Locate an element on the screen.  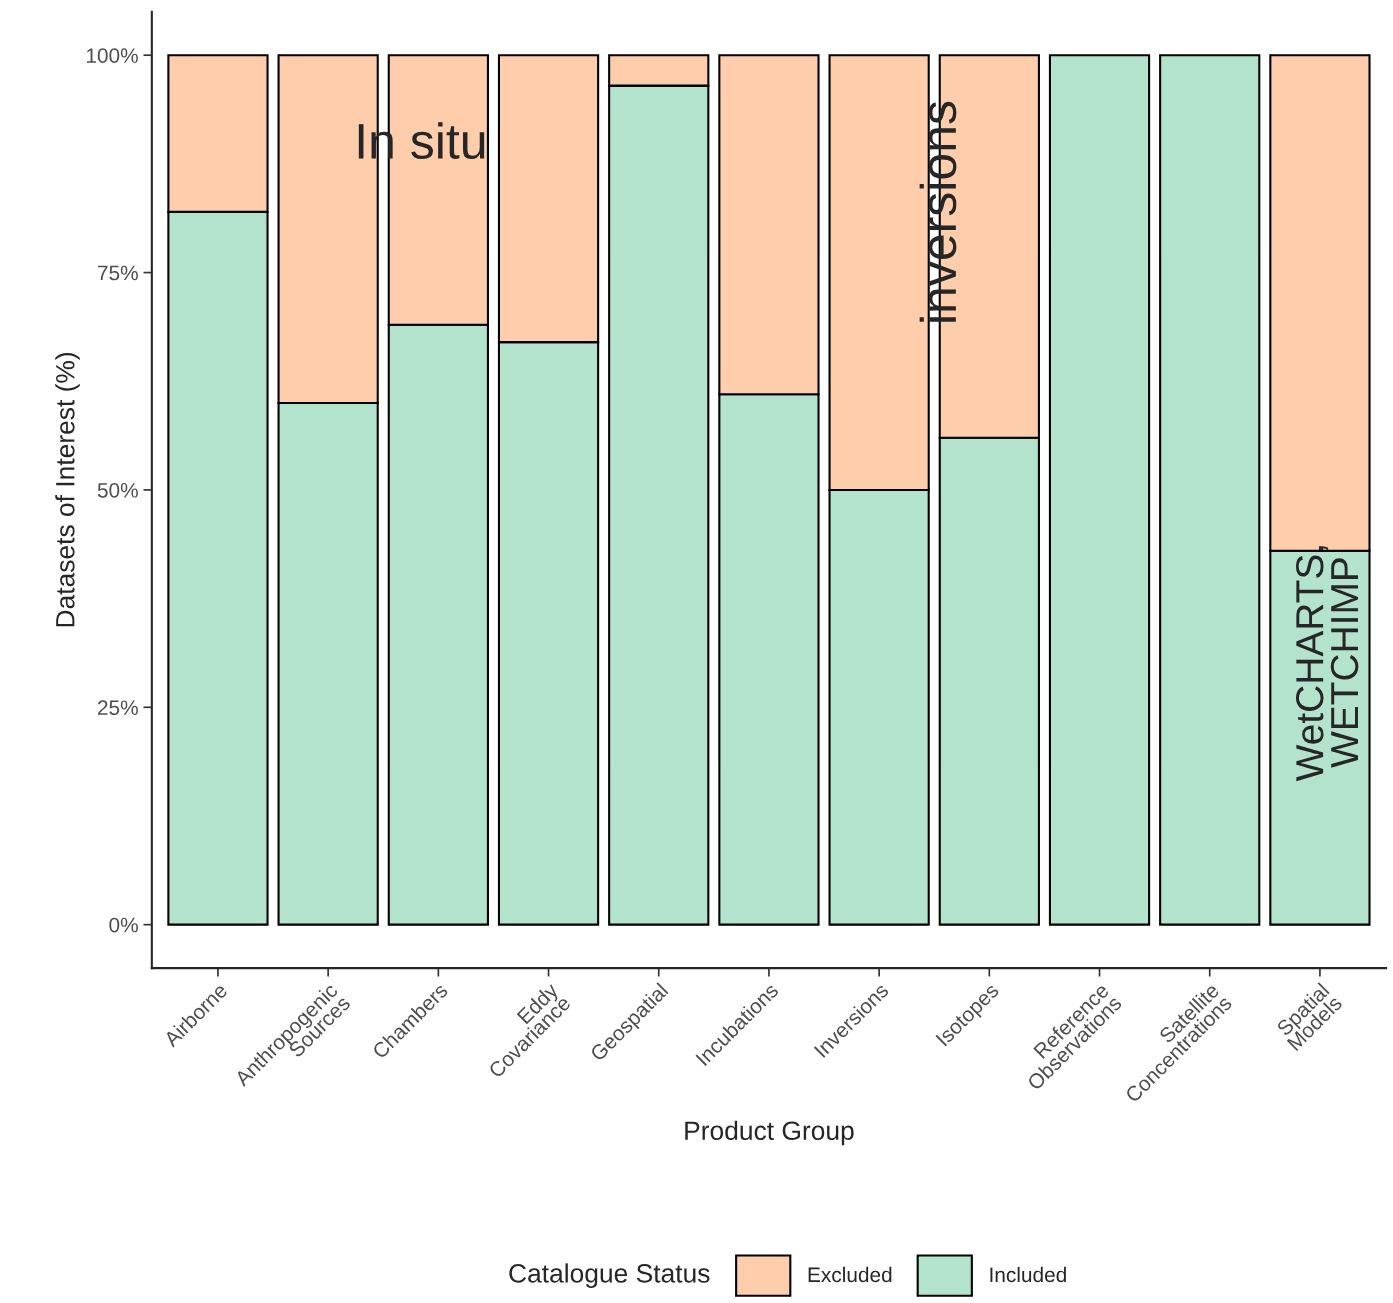
legend-label: Excluded is located at coordinates (850, 1274).